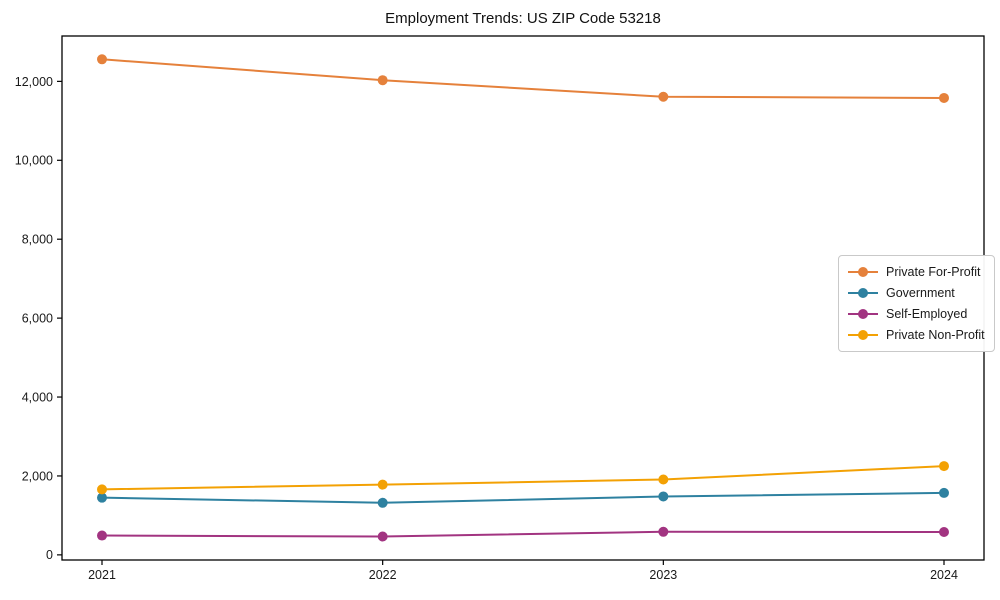 This screenshot has width=1000, height=600. I want to click on legend-item: Private For-Profit, so click(916, 272).